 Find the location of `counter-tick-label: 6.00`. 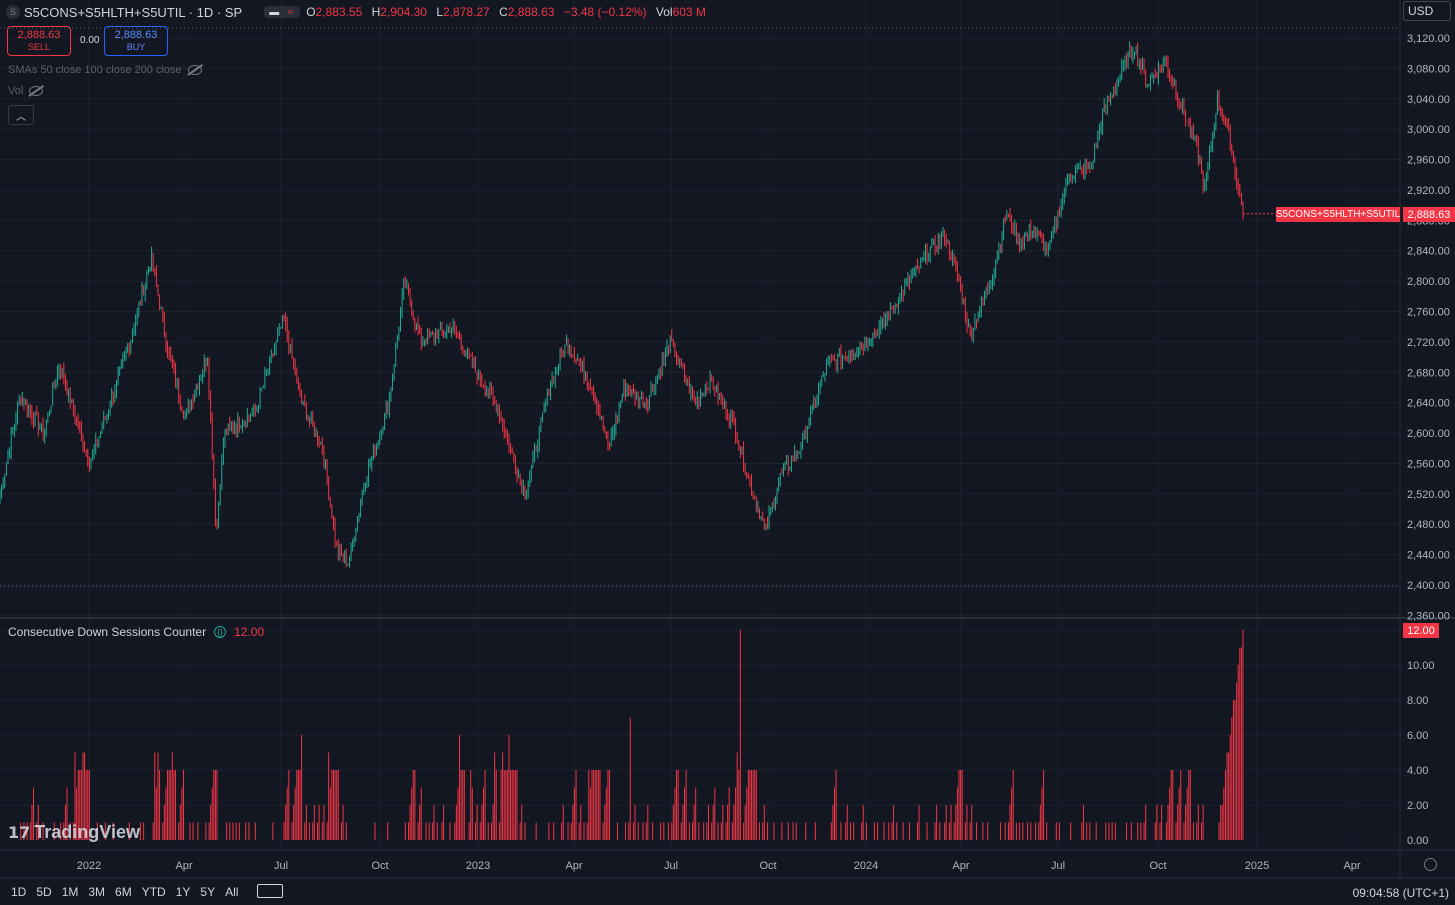

counter-tick-label: 6.00 is located at coordinates (1417, 736).